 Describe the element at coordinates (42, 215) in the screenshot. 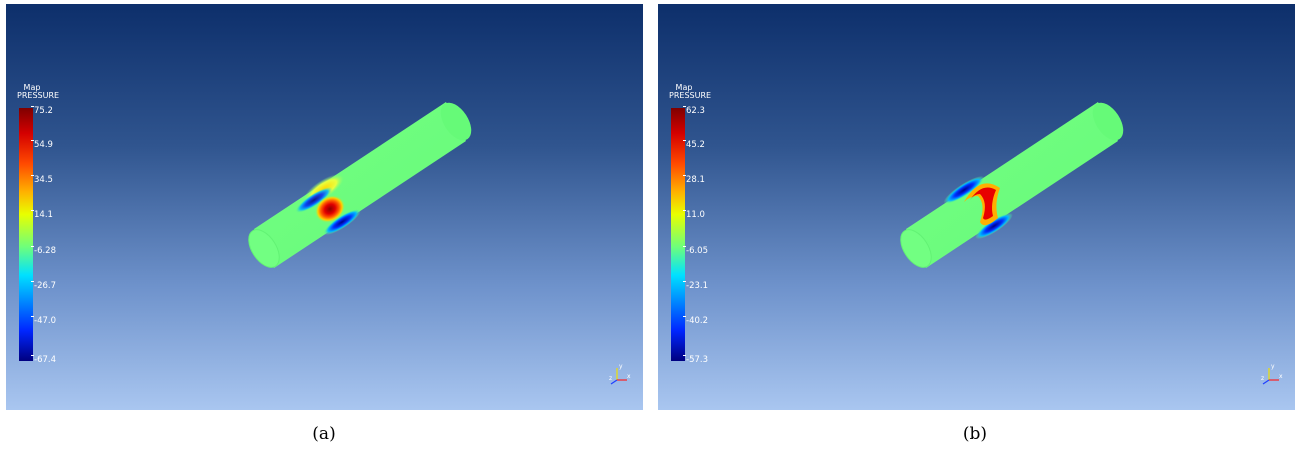

I see `colorbar-tick: 14.1` at that location.